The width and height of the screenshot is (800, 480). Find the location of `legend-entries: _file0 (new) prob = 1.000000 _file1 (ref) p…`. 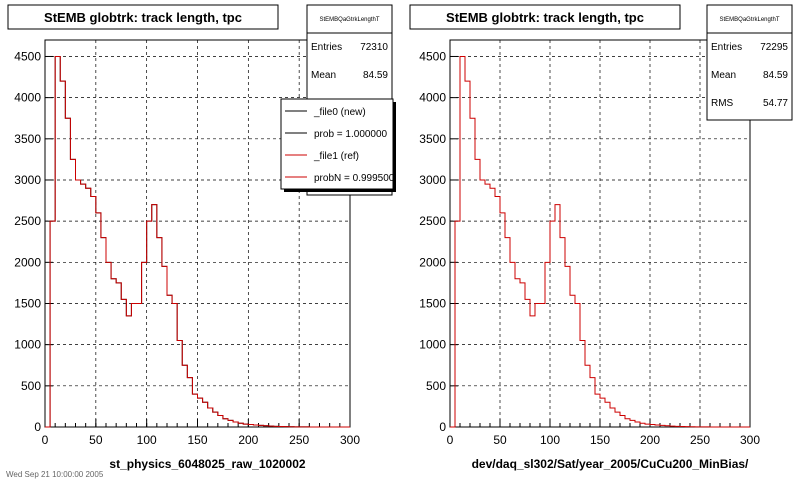

legend-entries: _file0 (new) prob = 1.000000 _file1 (ref) p… is located at coordinates (340, 145).